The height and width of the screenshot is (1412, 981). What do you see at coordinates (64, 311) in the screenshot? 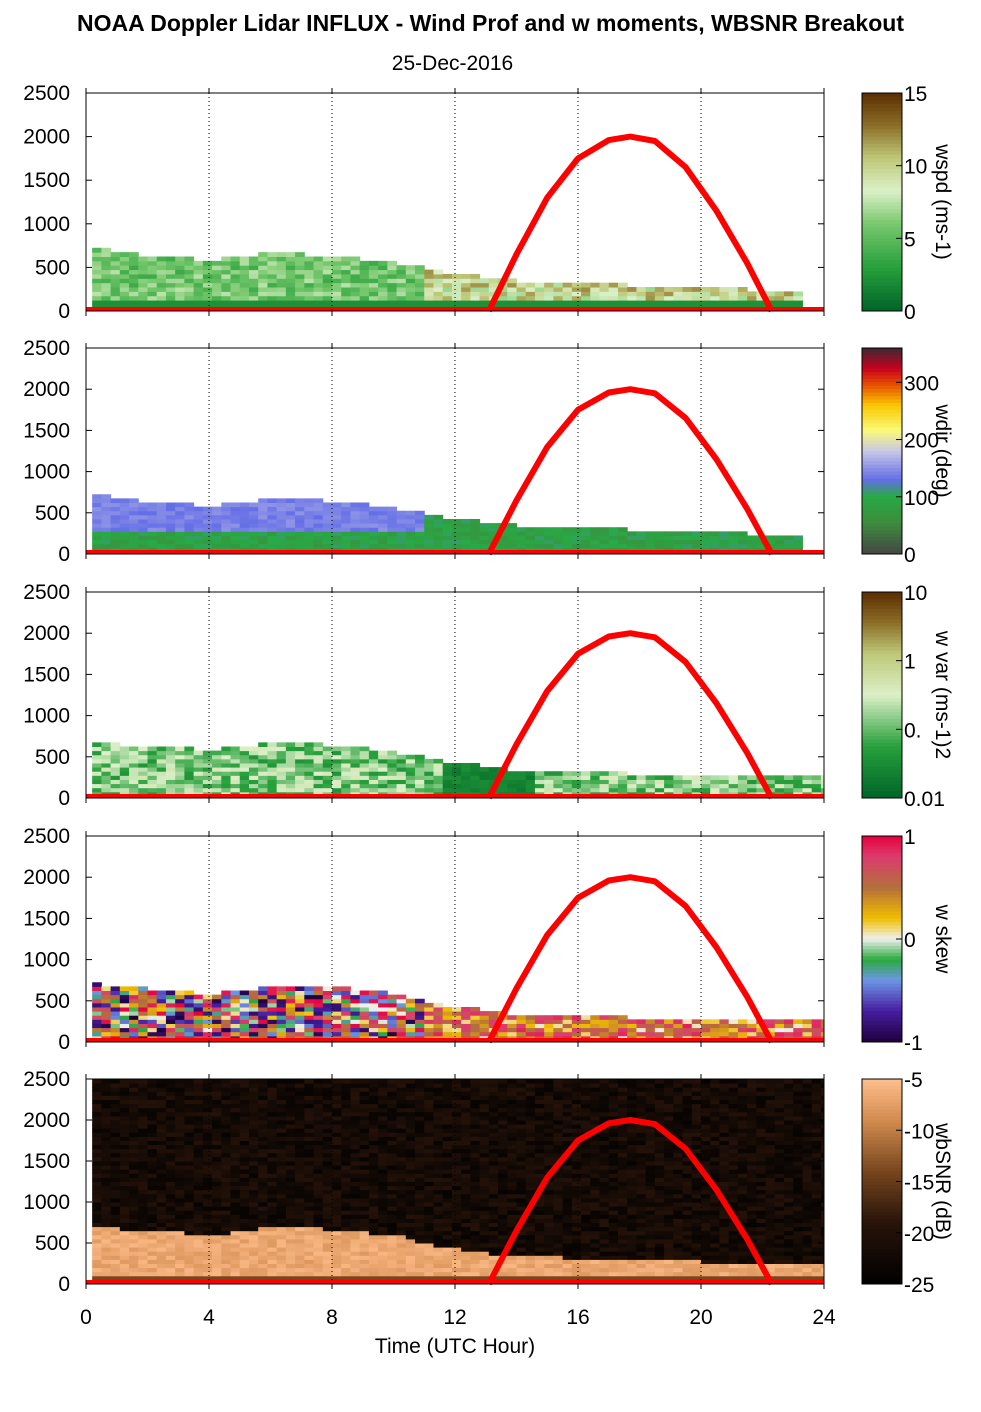
I see `y-tick-label: 0` at bounding box center [64, 311].